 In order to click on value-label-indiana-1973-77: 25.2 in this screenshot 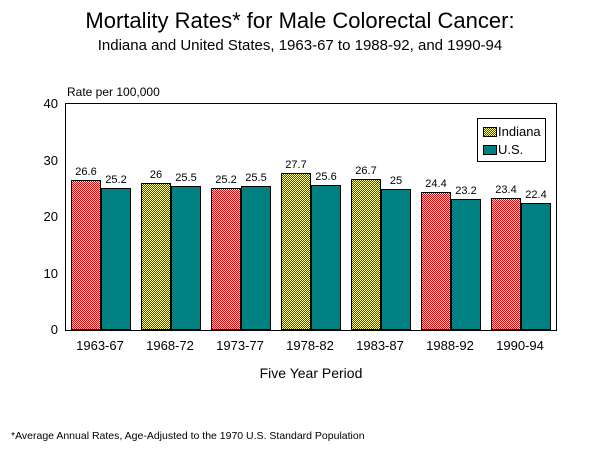, I will do `click(226, 180)`.